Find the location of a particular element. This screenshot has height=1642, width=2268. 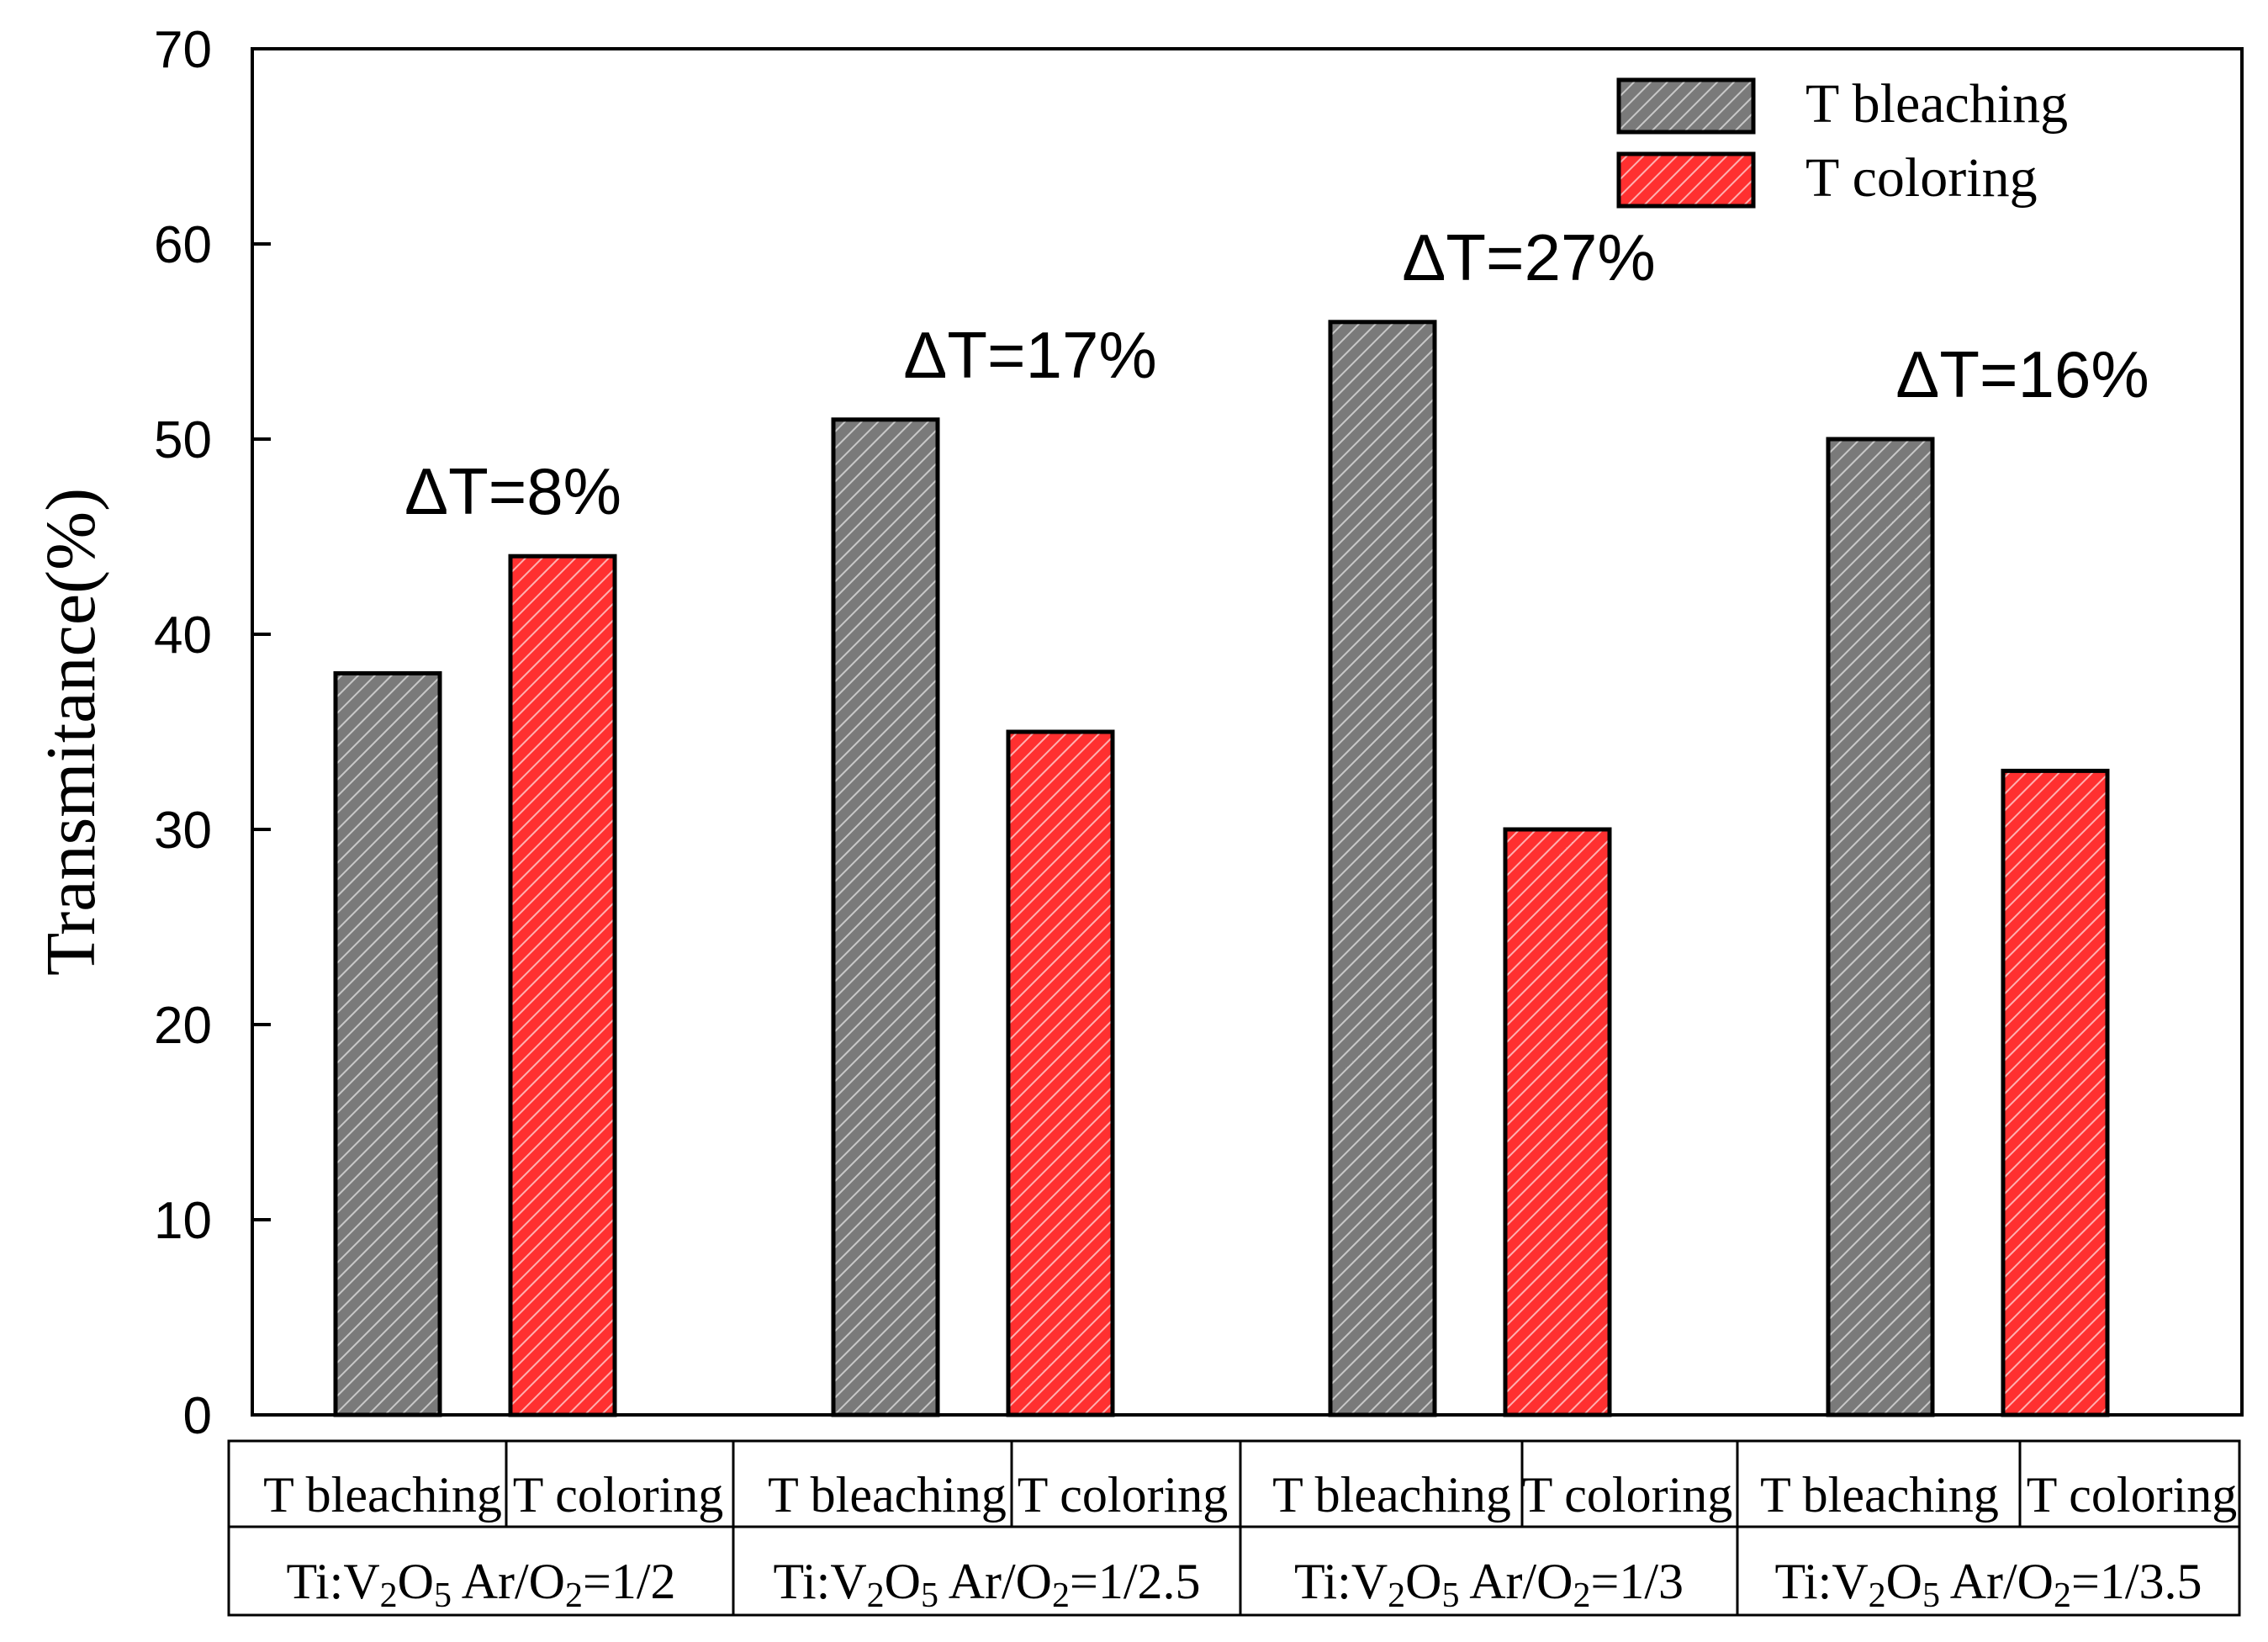

table-group-label: Ti:V2O5 Ar/O2=1/3.5 is located at coordinates (1988, 1584).